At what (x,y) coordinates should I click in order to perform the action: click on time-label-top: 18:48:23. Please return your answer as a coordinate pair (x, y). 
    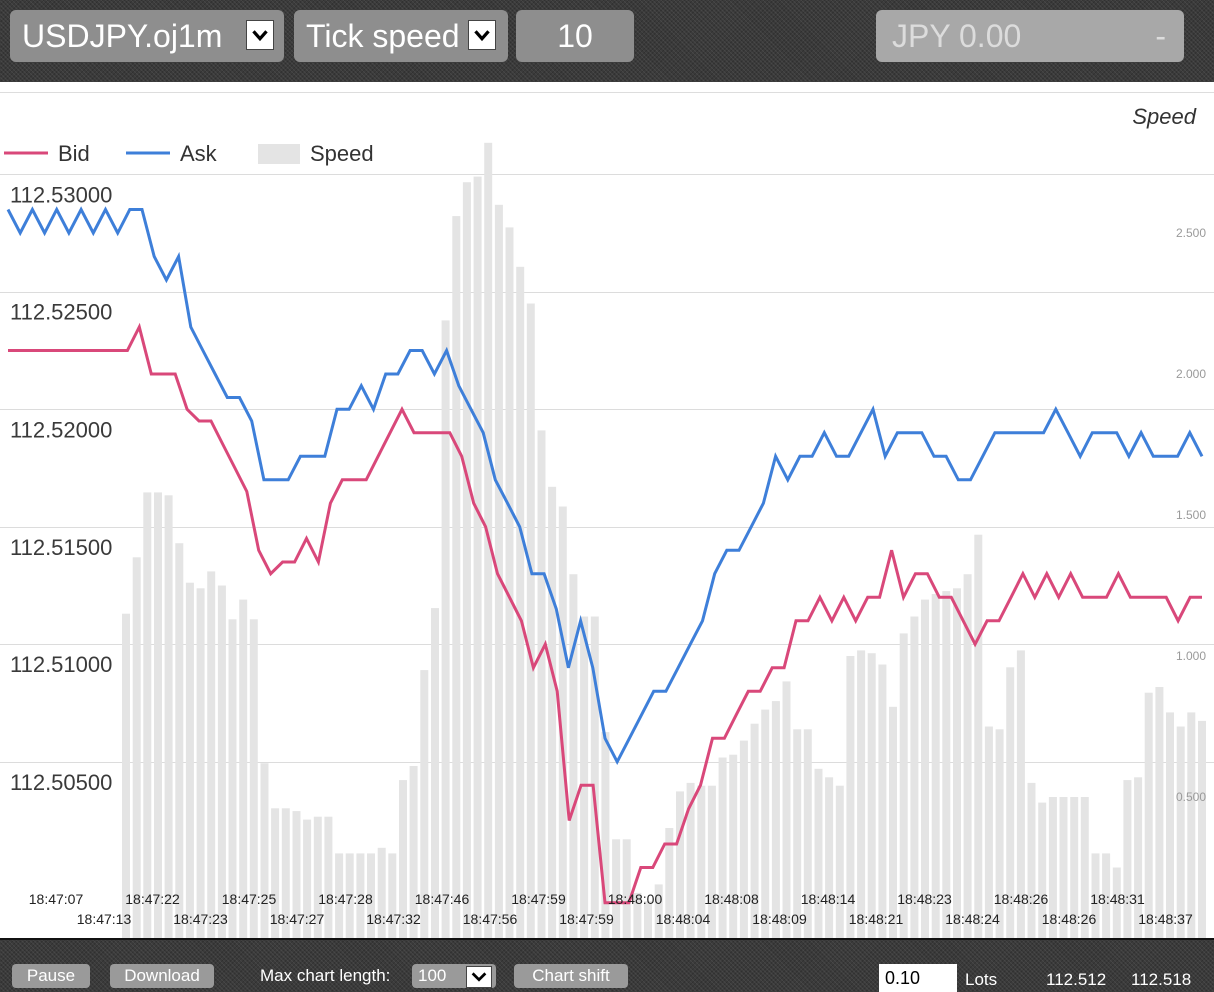
    Looking at the image, I should click on (924, 899).